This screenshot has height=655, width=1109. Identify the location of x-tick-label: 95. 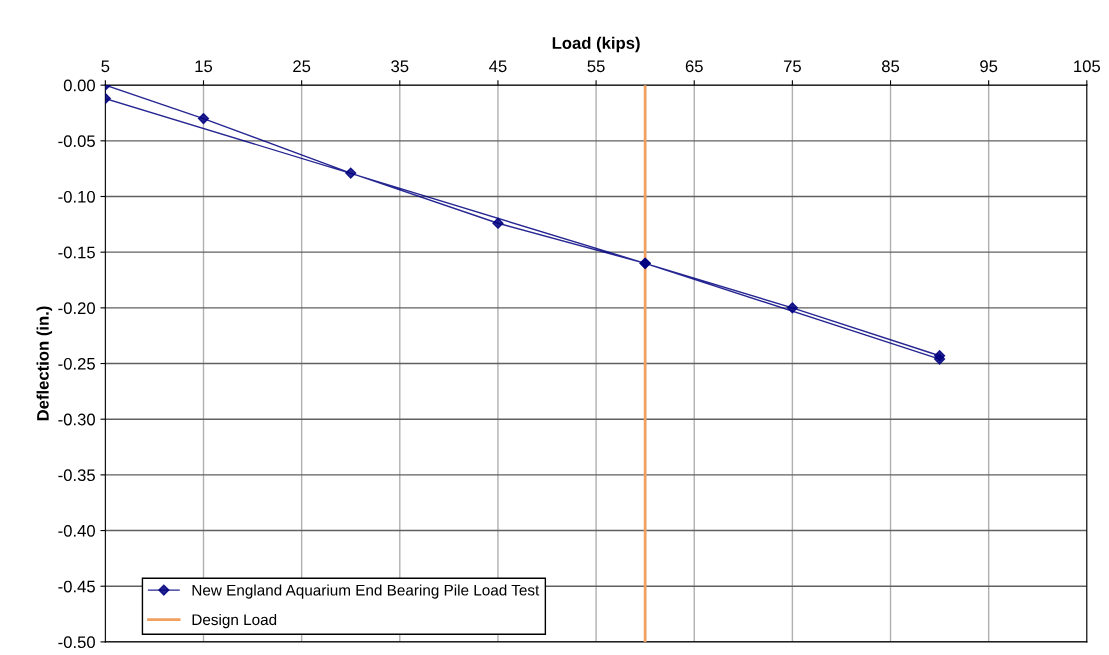
(989, 66).